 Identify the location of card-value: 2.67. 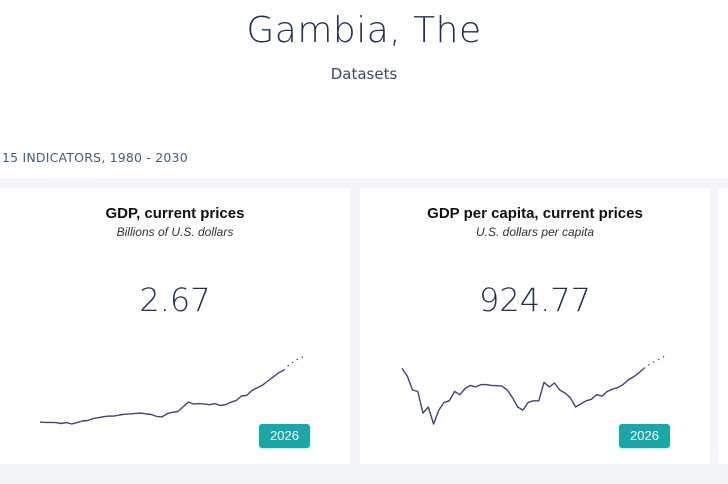
(175, 300).